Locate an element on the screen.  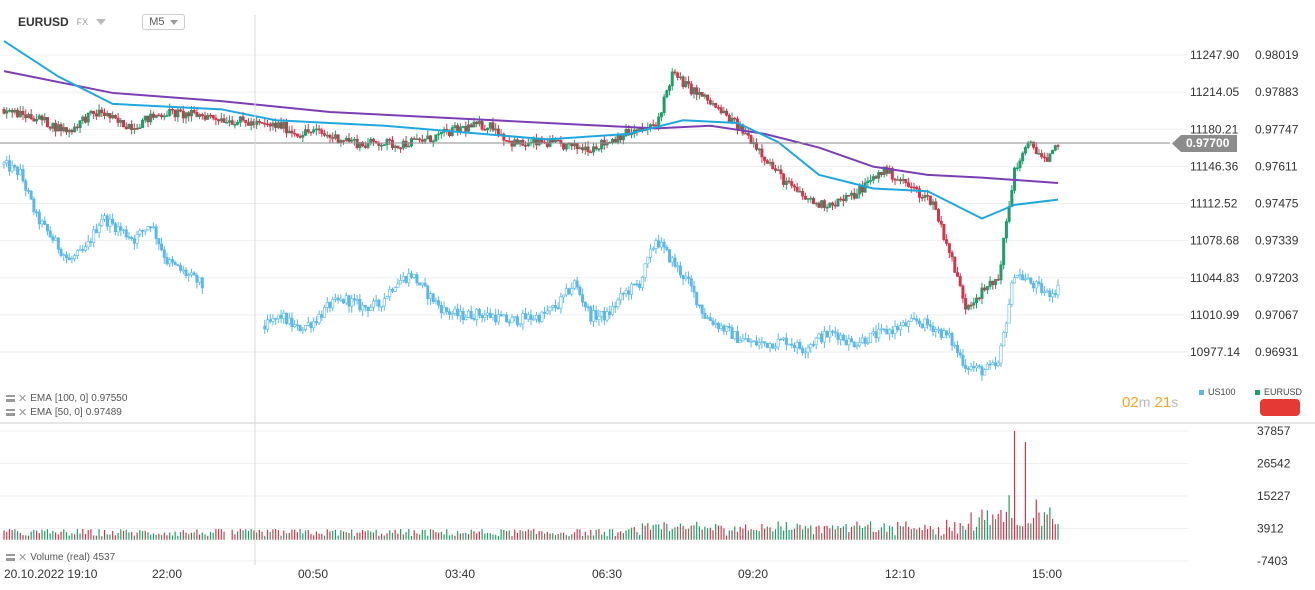
eurusd-legend: EURUSD is located at coordinates (1278, 392).